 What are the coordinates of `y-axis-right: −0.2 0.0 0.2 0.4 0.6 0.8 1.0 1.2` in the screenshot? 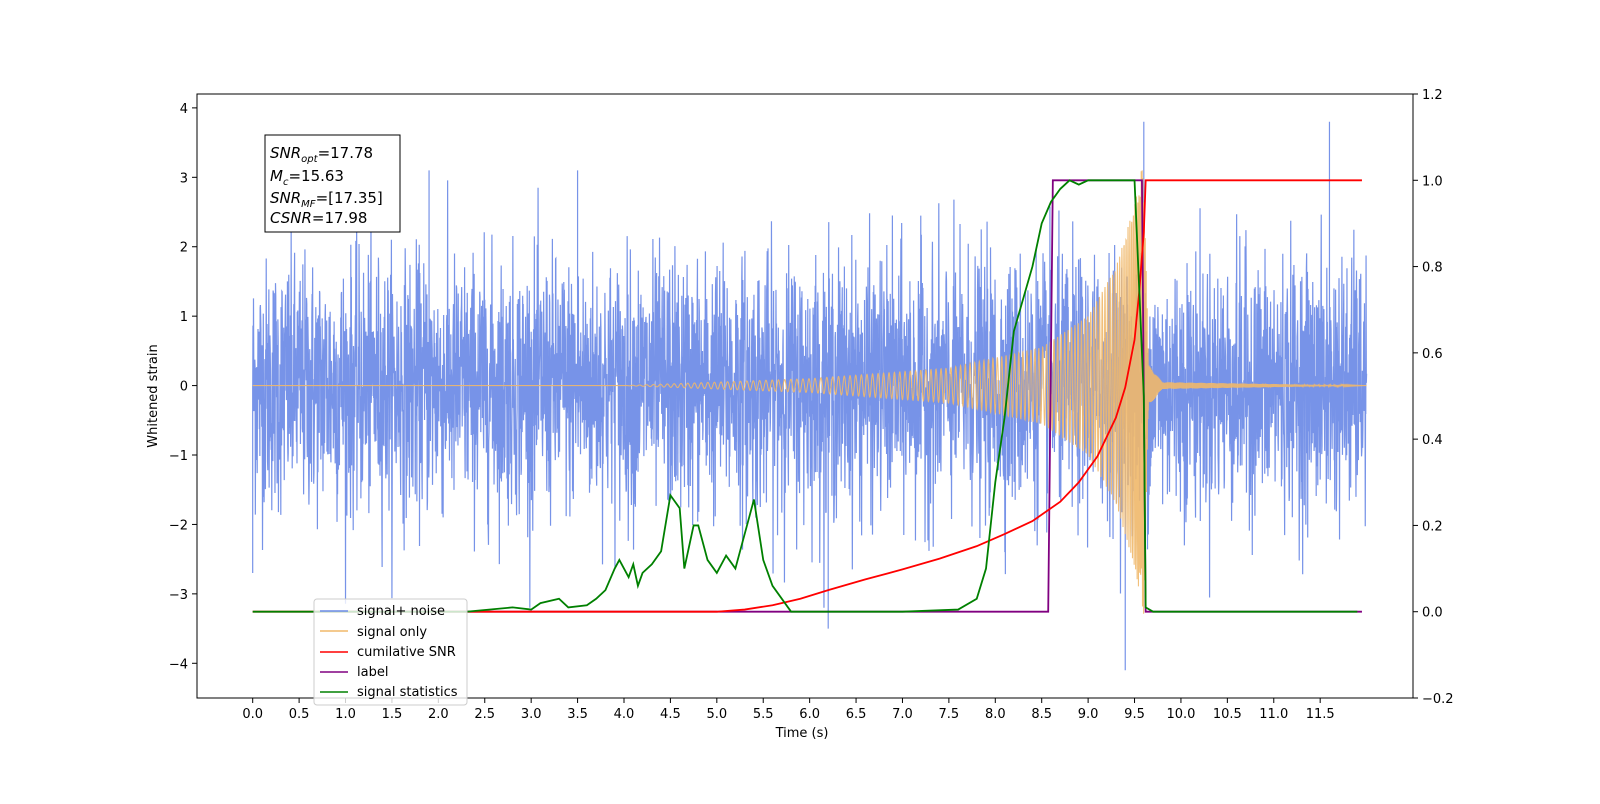 It's located at (1433, 397).